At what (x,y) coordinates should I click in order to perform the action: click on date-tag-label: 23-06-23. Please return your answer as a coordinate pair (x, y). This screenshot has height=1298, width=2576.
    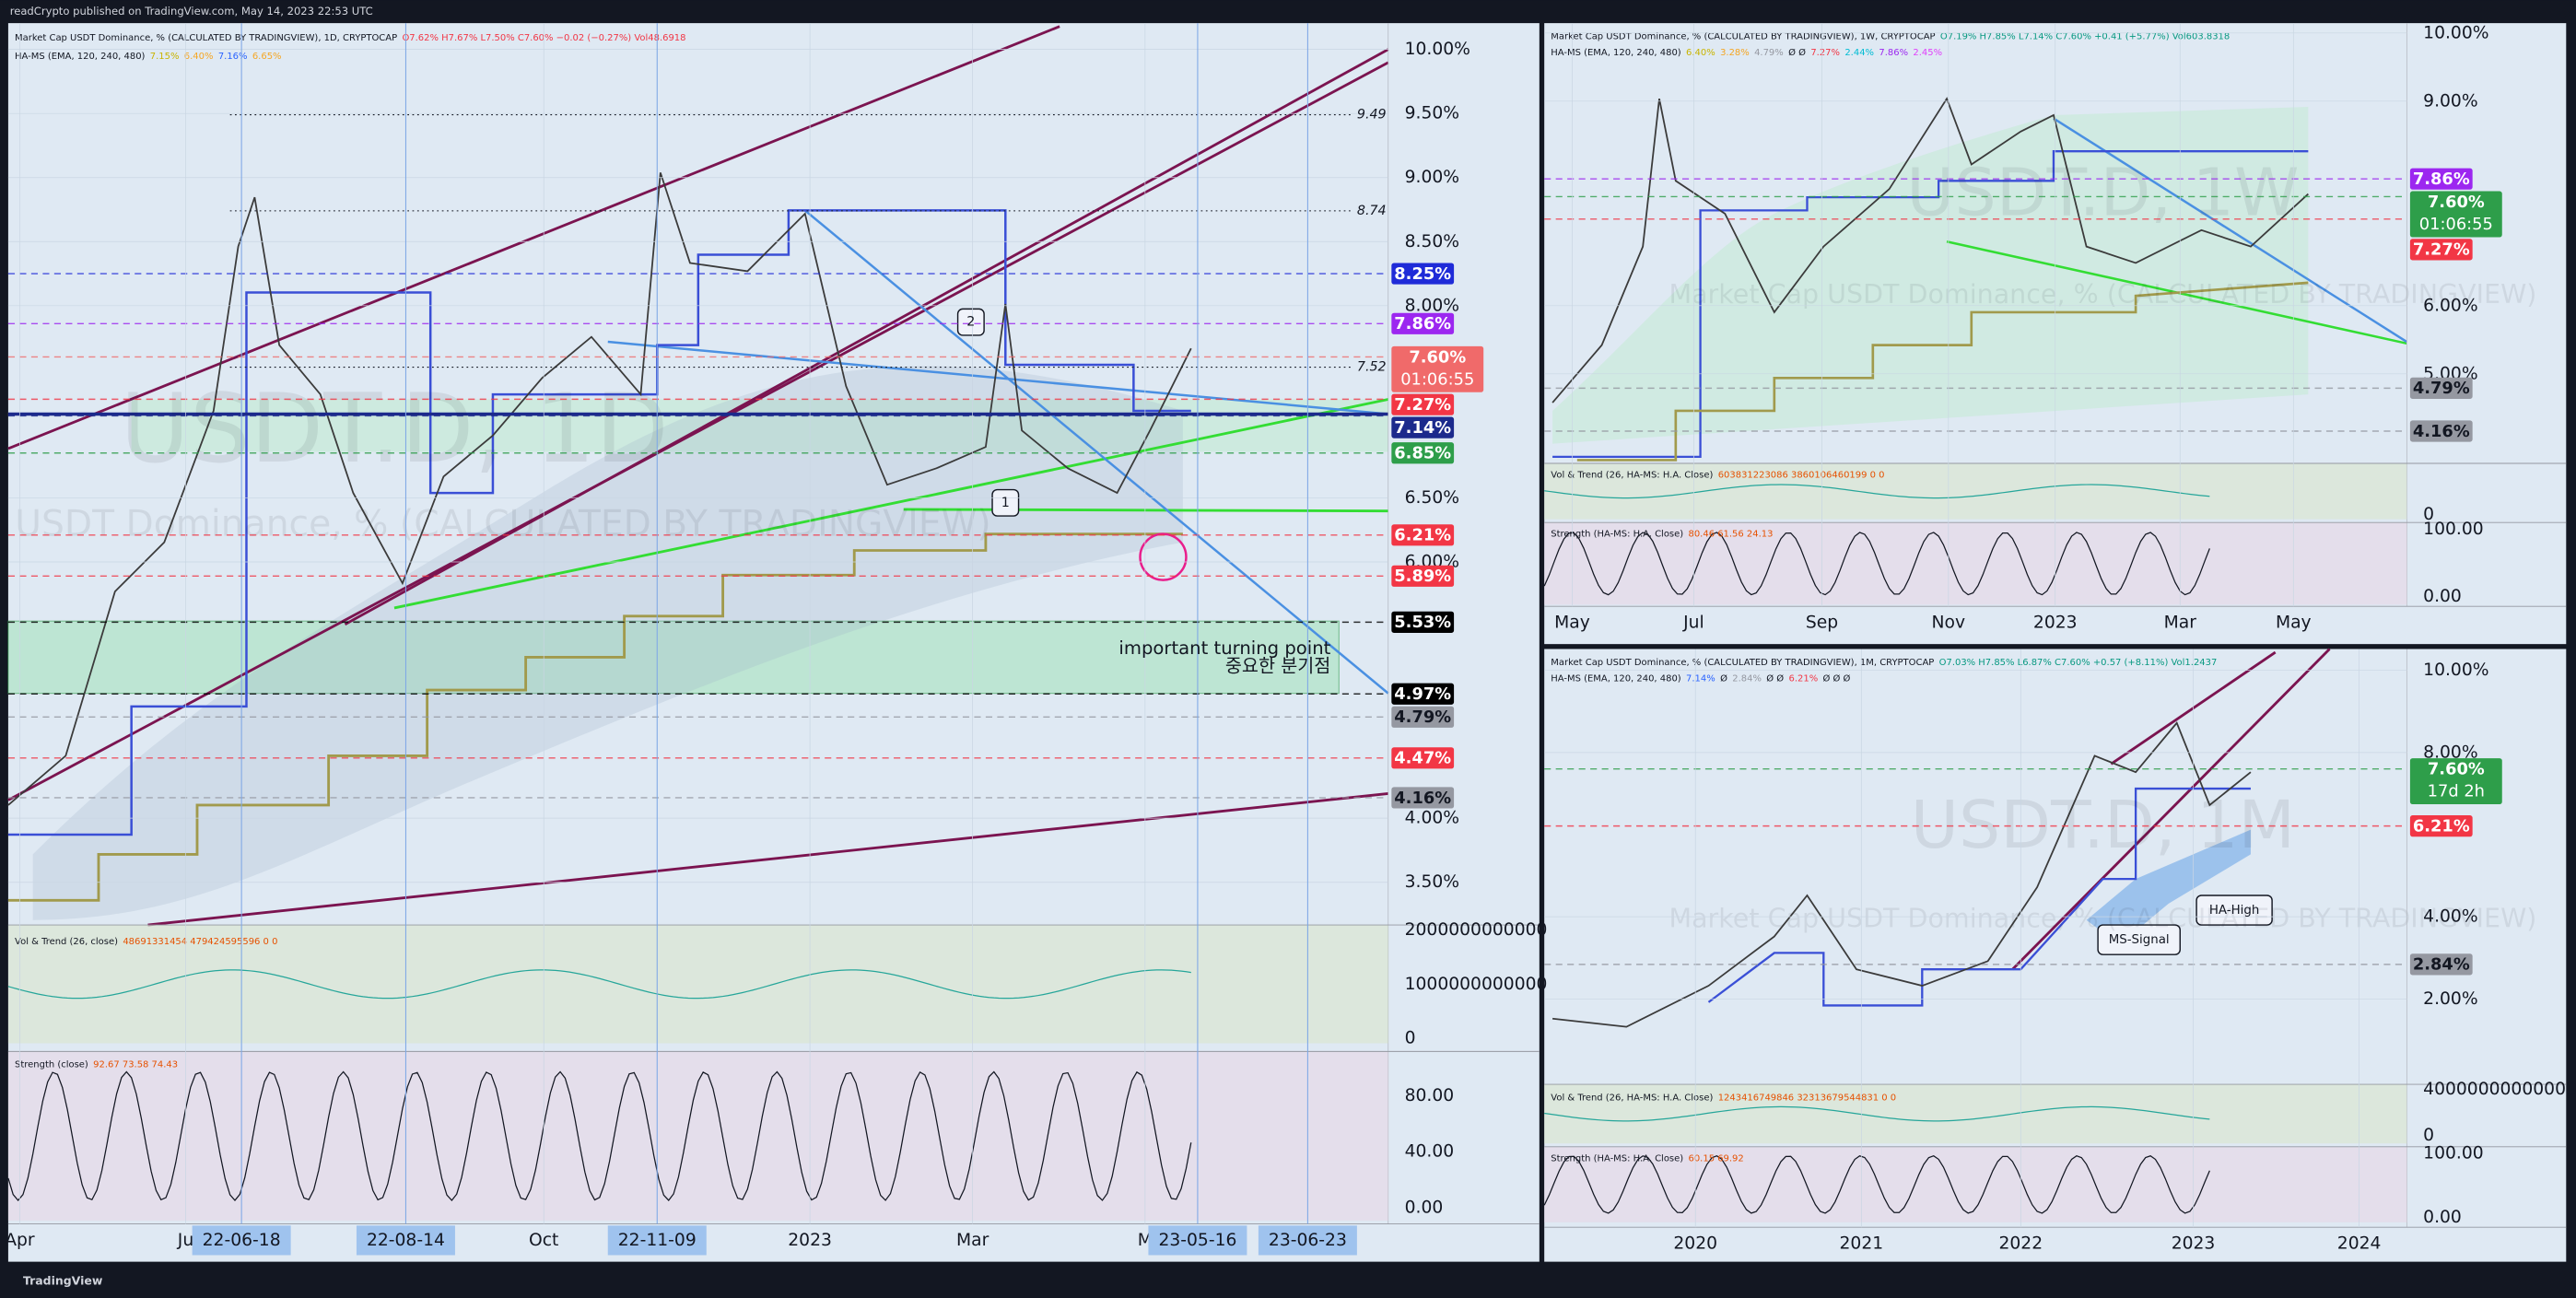
    Looking at the image, I should click on (1308, 1240).